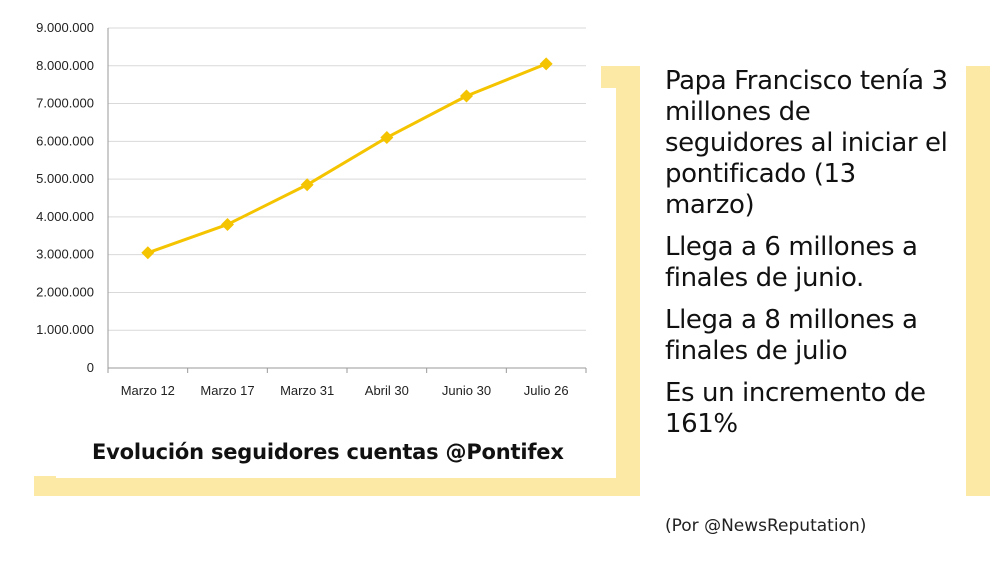 This screenshot has width=990, height=573. Describe the element at coordinates (347, 158) in the screenshot. I see `series-line` at that location.